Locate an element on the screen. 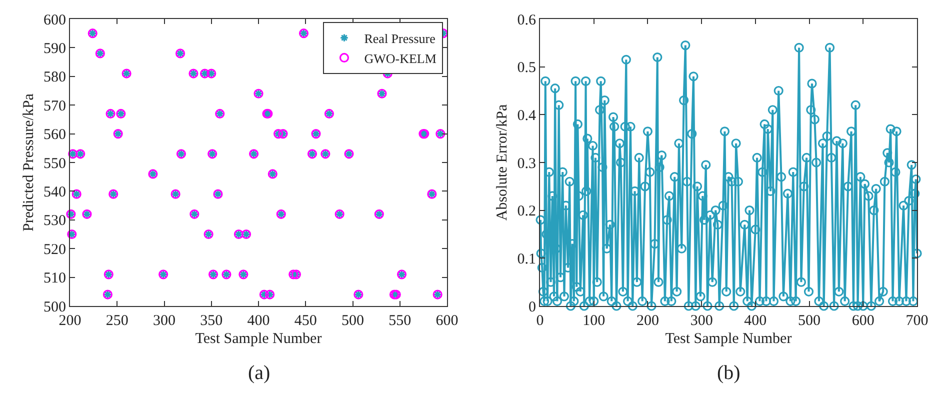 The height and width of the screenshot is (406, 940). x-tick-label: 250 is located at coordinates (117, 321).